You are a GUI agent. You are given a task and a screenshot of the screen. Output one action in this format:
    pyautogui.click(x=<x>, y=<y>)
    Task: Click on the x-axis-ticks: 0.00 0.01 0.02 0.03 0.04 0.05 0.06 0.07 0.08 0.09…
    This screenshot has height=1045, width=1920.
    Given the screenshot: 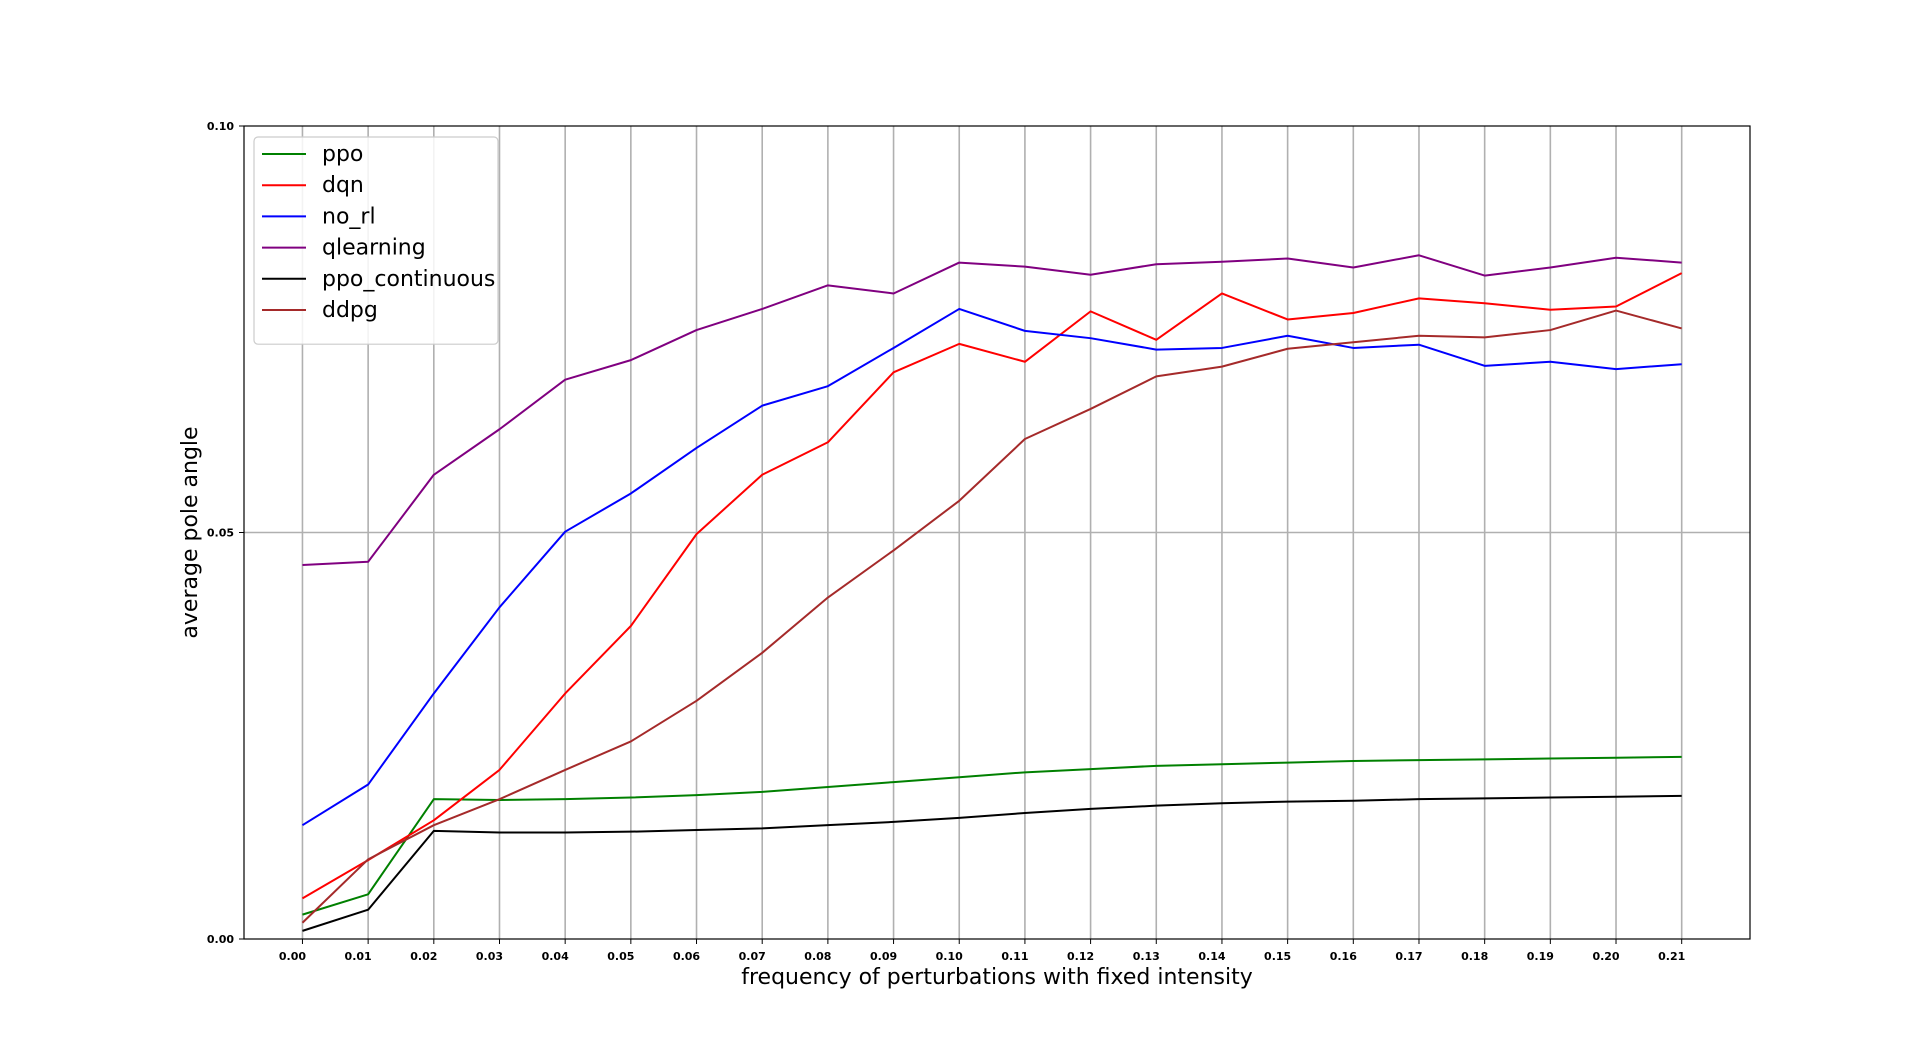 What is the action you would take?
    pyautogui.click(x=982, y=951)
    